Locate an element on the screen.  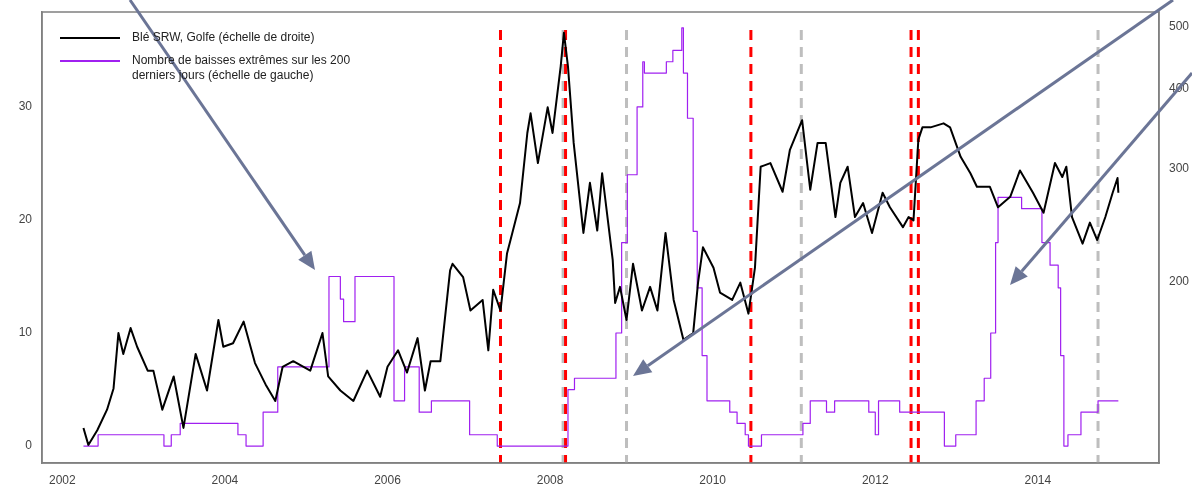
y2-tick-label: 500 is located at coordinates (1179, 25).